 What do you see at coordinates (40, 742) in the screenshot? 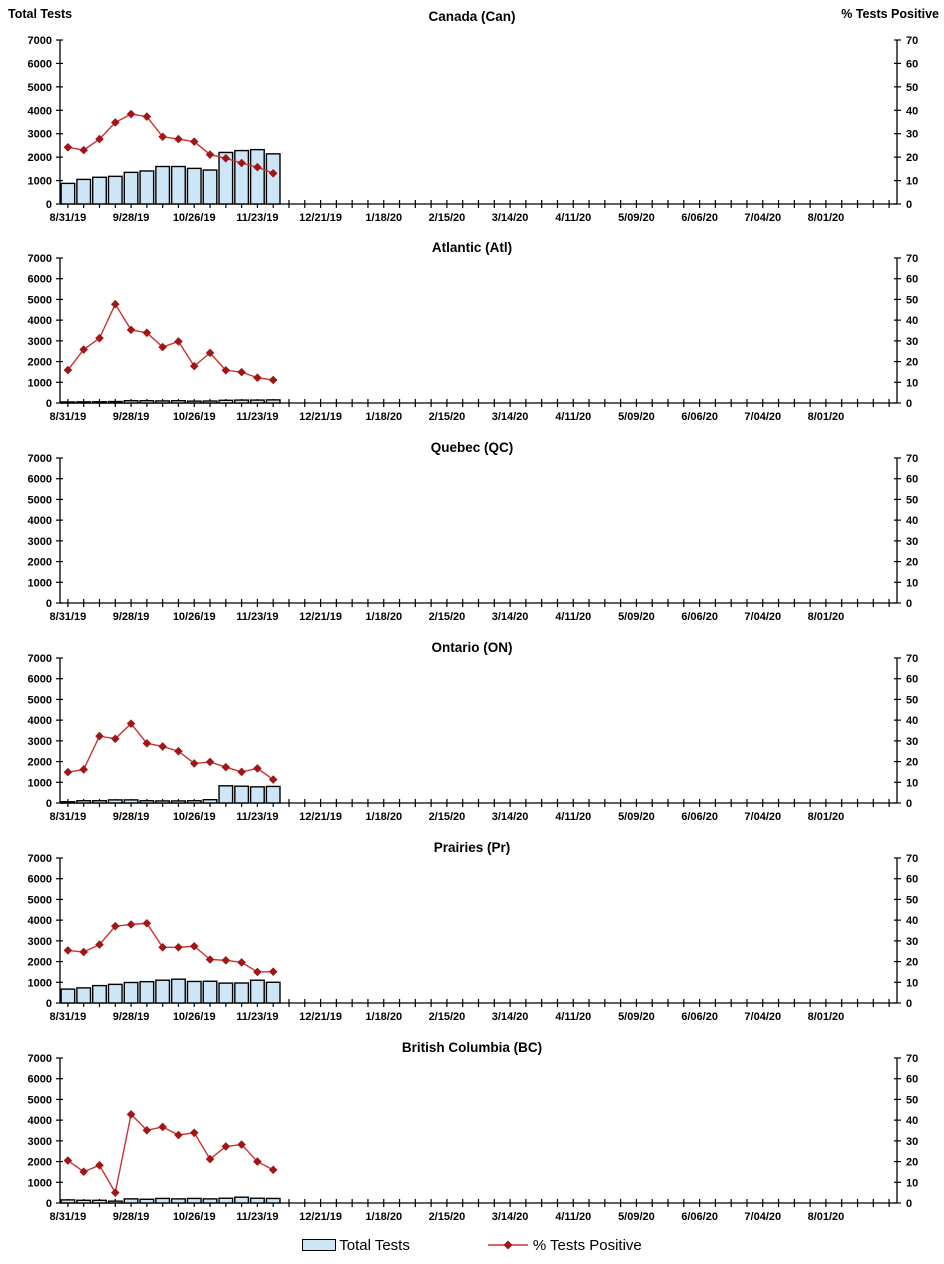
I see `y-left-tick-label: 3000` at bounding box center [40, 742].